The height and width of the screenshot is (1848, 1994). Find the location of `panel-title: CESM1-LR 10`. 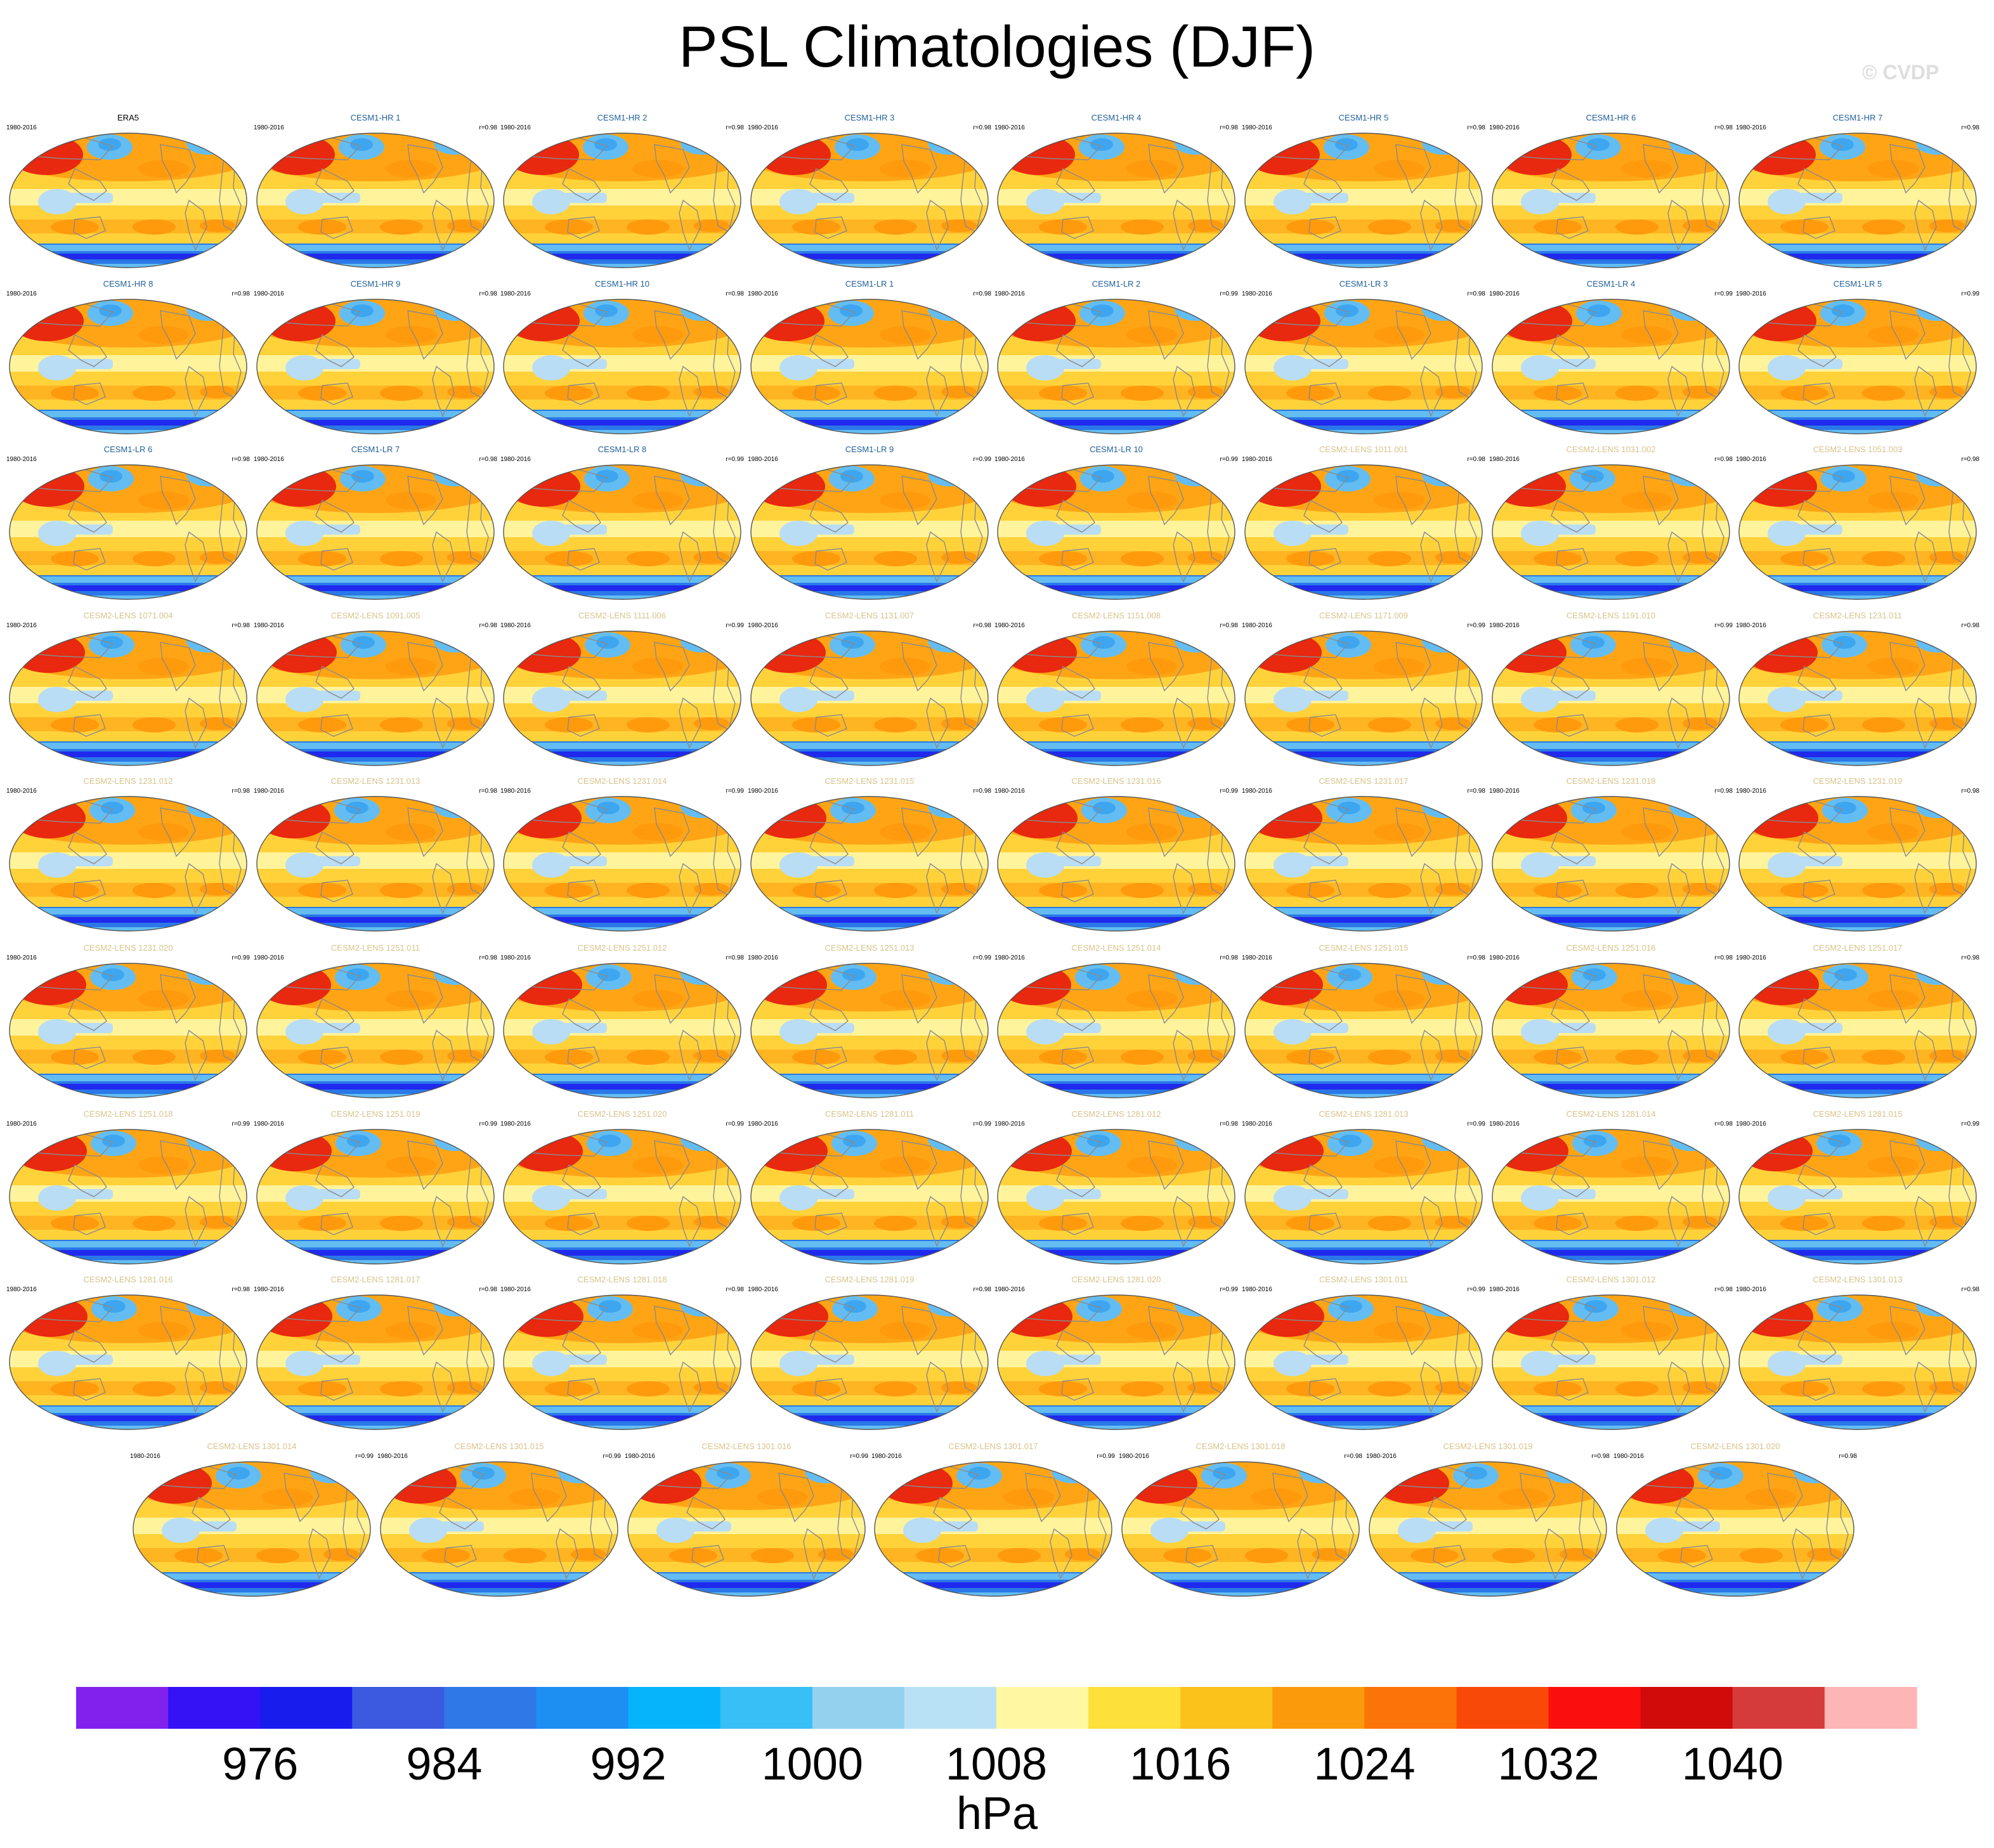

panel-title: CESM1-LR 10 is located at coordinates (1116, 450).